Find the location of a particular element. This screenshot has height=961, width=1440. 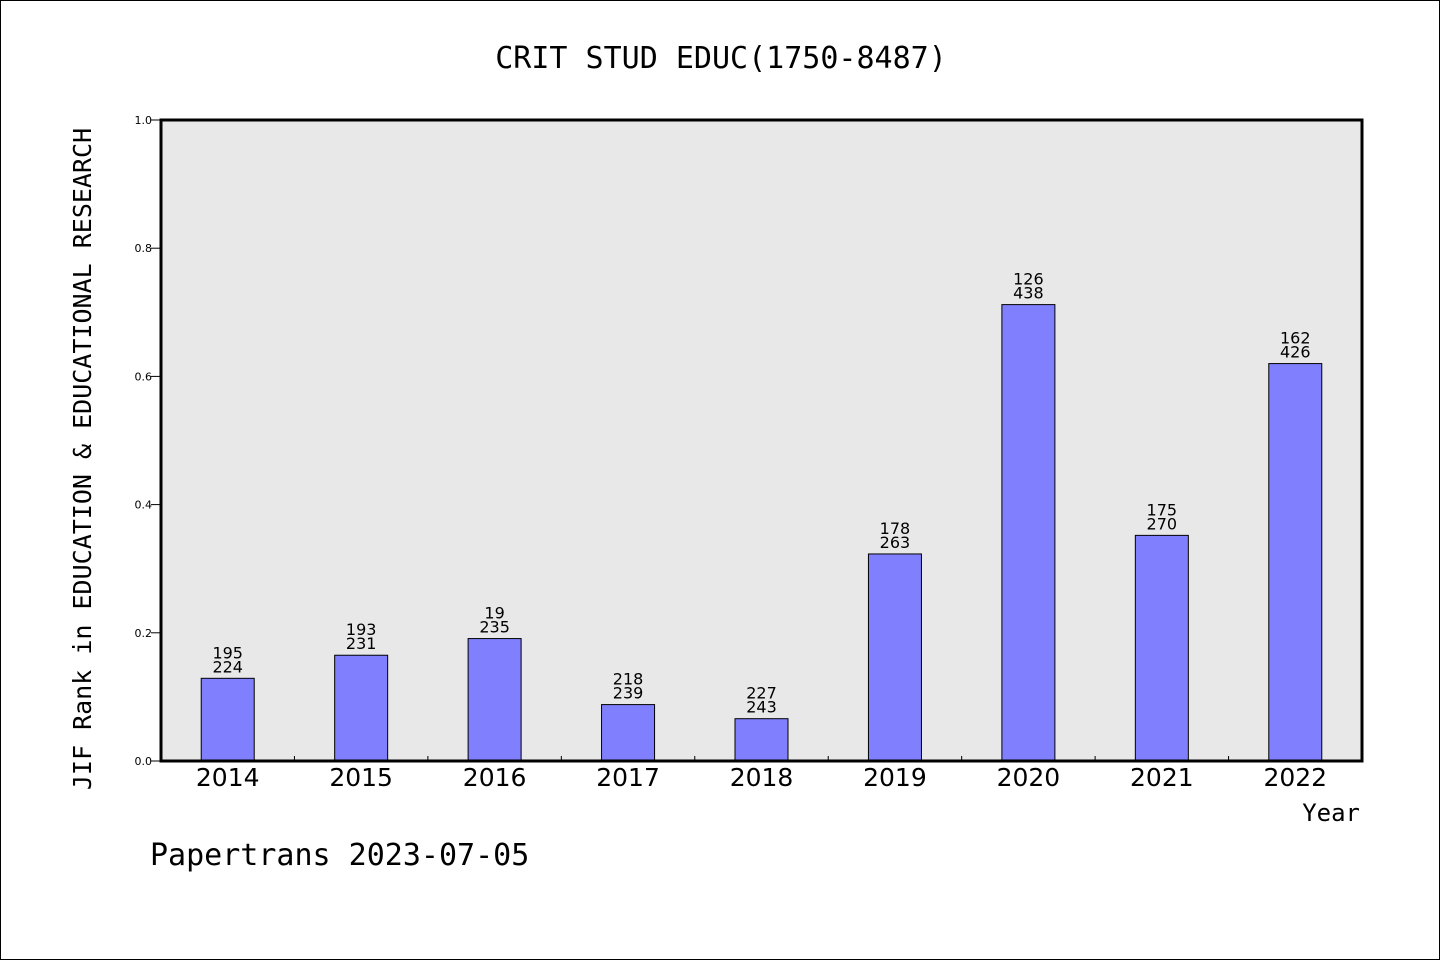

y-tick-label: 1.0 is located at coordinates (144, 120).